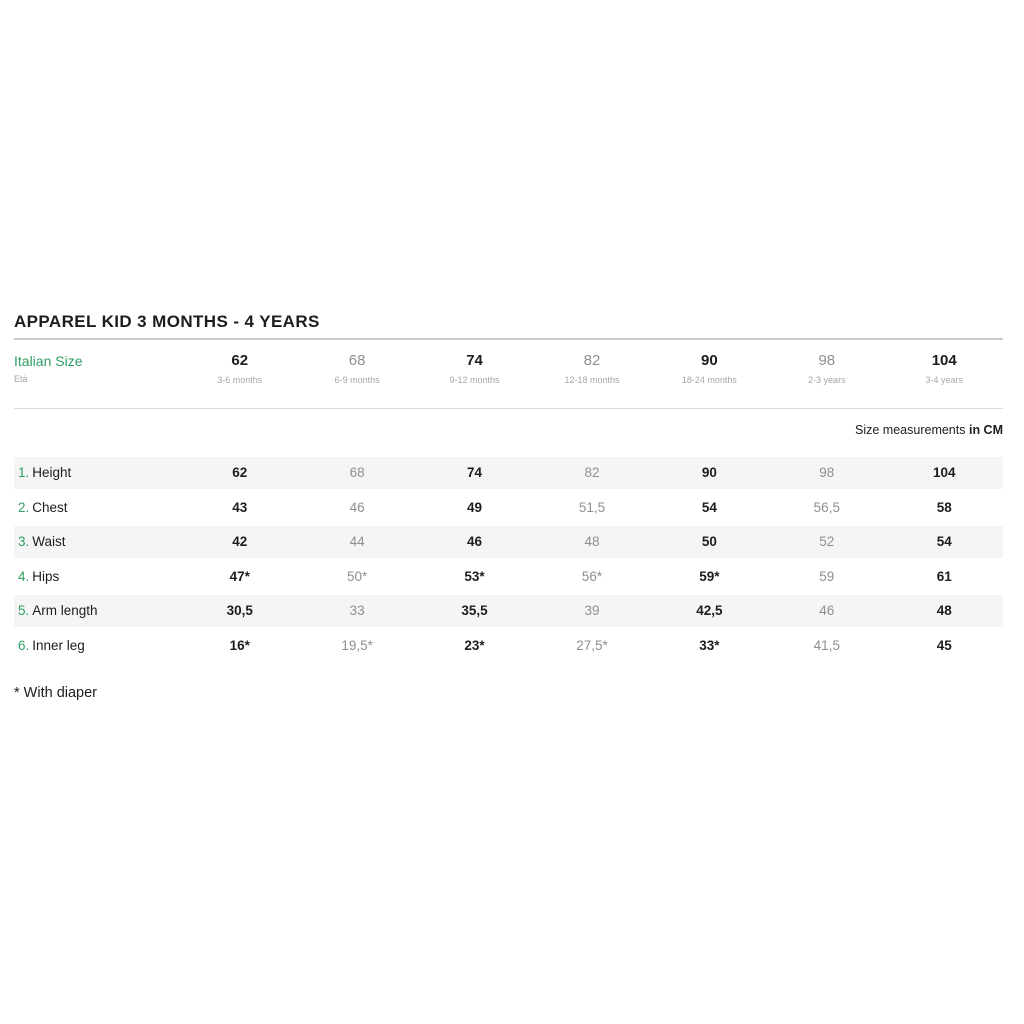 This screenshot has height=1024, width=1024. I want to click on table-cell: 42,5, so click(709, 611).